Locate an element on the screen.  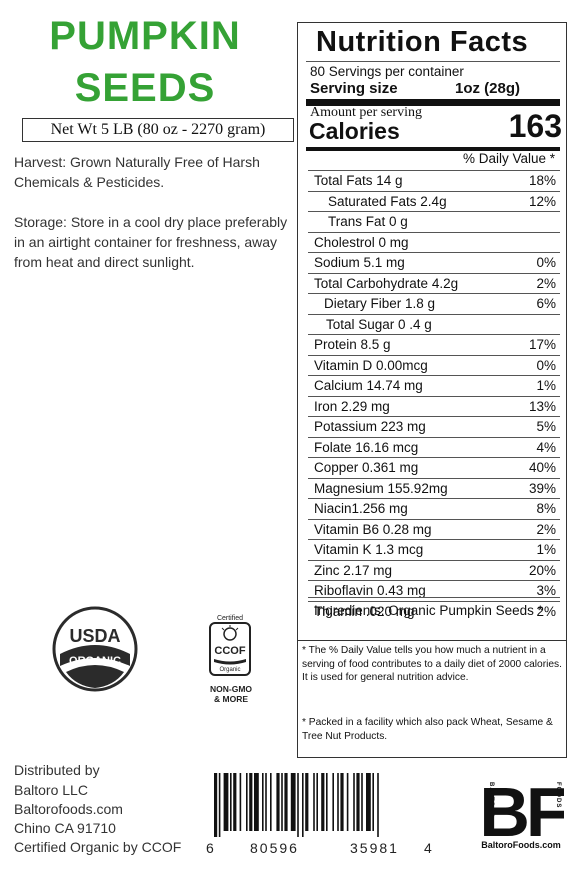
barcode-group2: 35981 is located at coordinates (374, 848).